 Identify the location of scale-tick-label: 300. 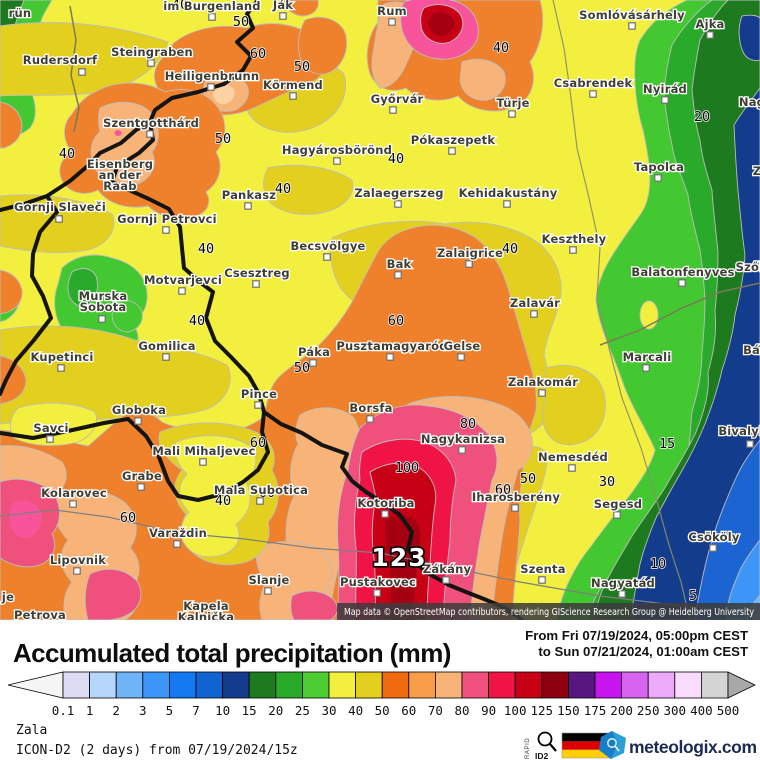
(675, 710).